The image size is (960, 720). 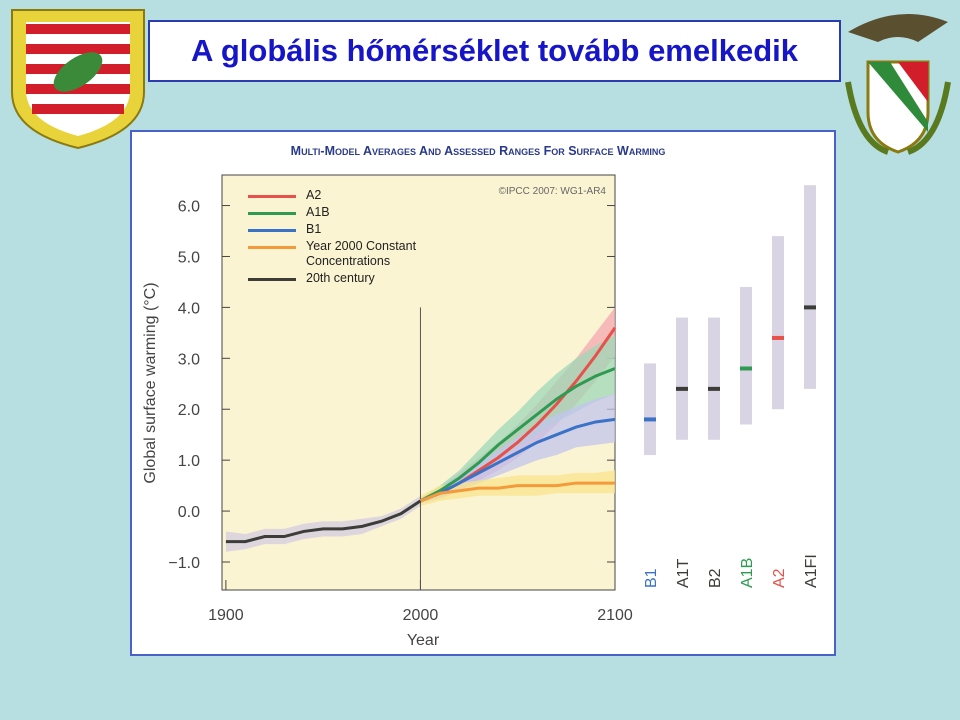 I want to click on annotation: ©IPCC 2007: WG1-AR4, so click(x=553, y=191).